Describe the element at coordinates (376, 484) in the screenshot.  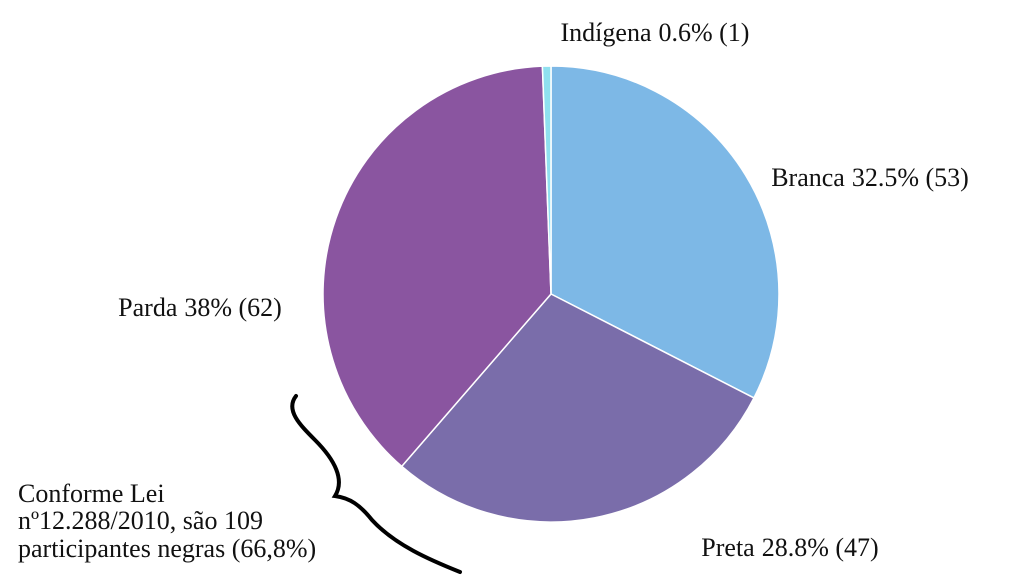
I see `brace` at that location.